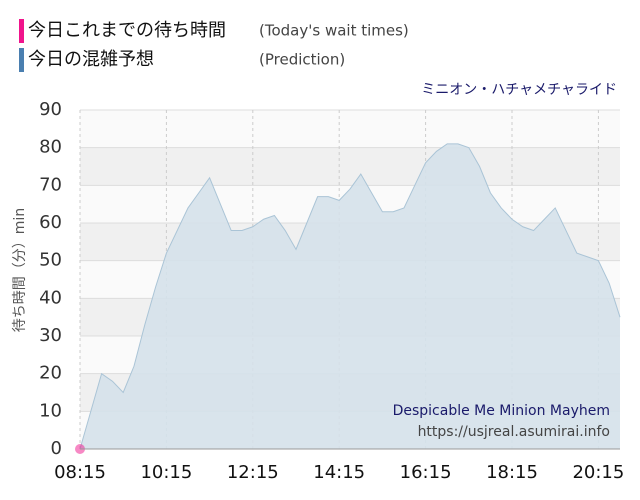  What do you see at coordinates (339, 472) in the screenshot?
I see `x-tick-label: 14:15` at bounding box center [339, 472].